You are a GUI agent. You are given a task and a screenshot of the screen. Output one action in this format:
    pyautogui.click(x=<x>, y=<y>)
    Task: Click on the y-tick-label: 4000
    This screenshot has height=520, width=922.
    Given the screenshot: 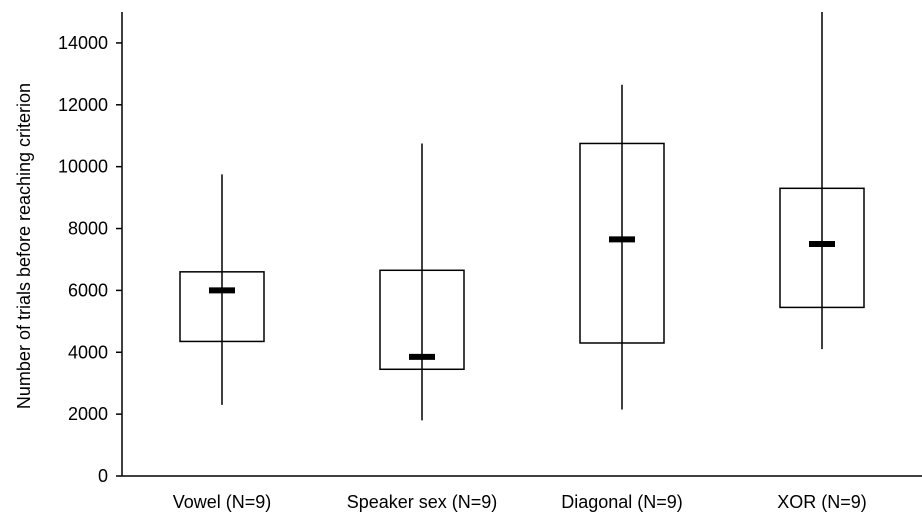 What is the action you would take?
    pyautogui.click(x=88, y=352)
    